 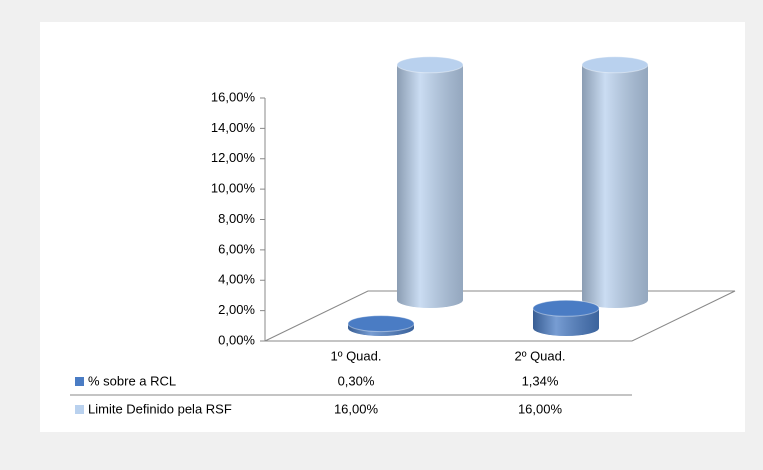 What do you see at coordinates (236, 279) in the screenshot?
I see `y-tick-label: 4,00%` at bounding box center [236, 279].